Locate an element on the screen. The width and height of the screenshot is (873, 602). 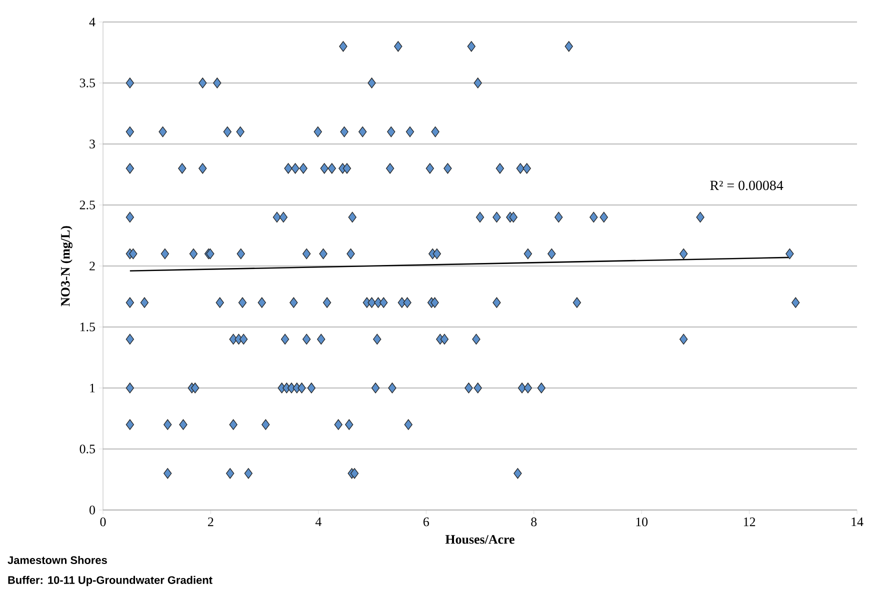
annotation: R² = 0.00084 is located at coordinates (747, 185).